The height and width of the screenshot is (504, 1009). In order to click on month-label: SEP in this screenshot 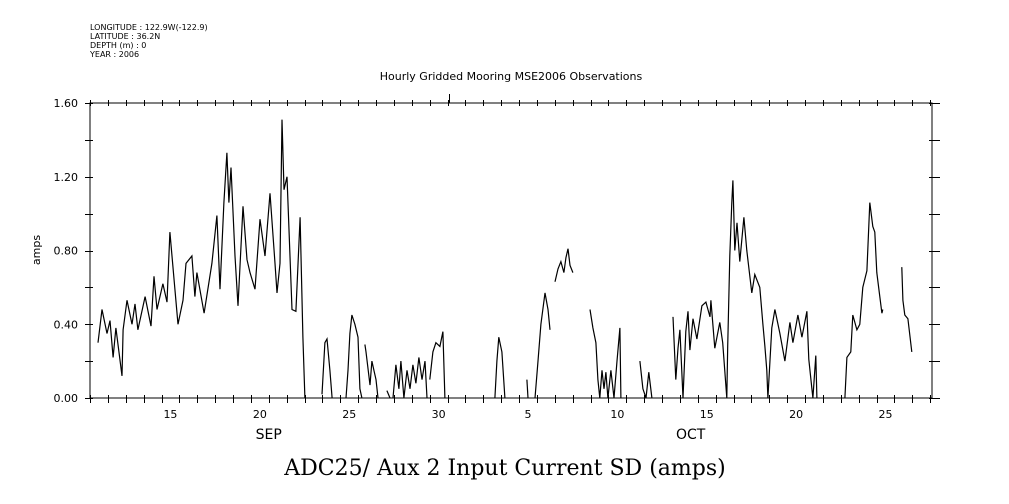, I will do `click(269, 435)`.